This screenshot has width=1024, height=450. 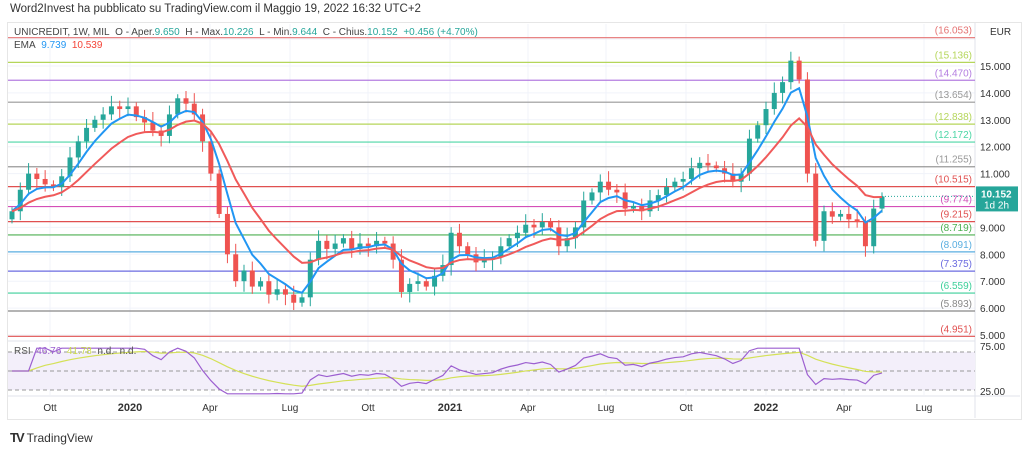 I want to click on level-label: (16.053), so click(x=953, y=31).